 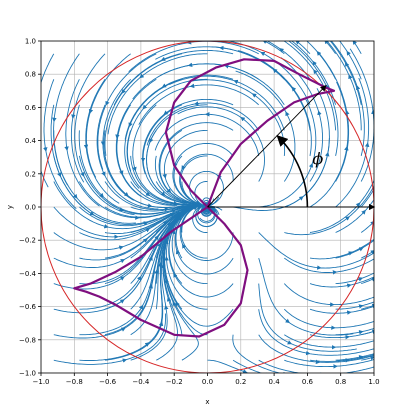 I want to click on x-tick-label-2: −0.6, so click(x=108, y=382).